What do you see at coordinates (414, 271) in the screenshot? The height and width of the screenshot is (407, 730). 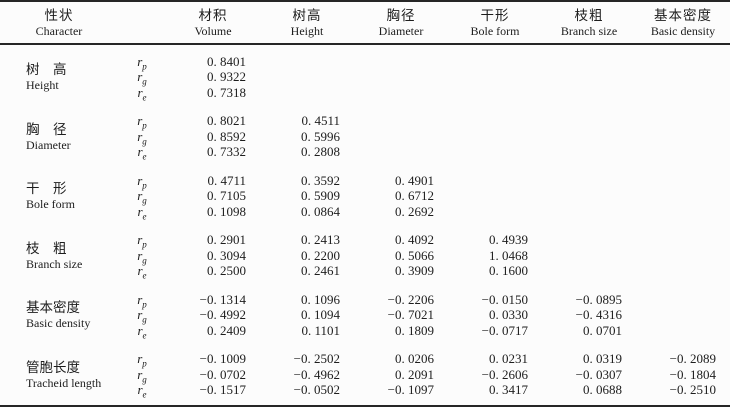 I see `value-cell: 0. 3909` at bounding box center [414, 271].